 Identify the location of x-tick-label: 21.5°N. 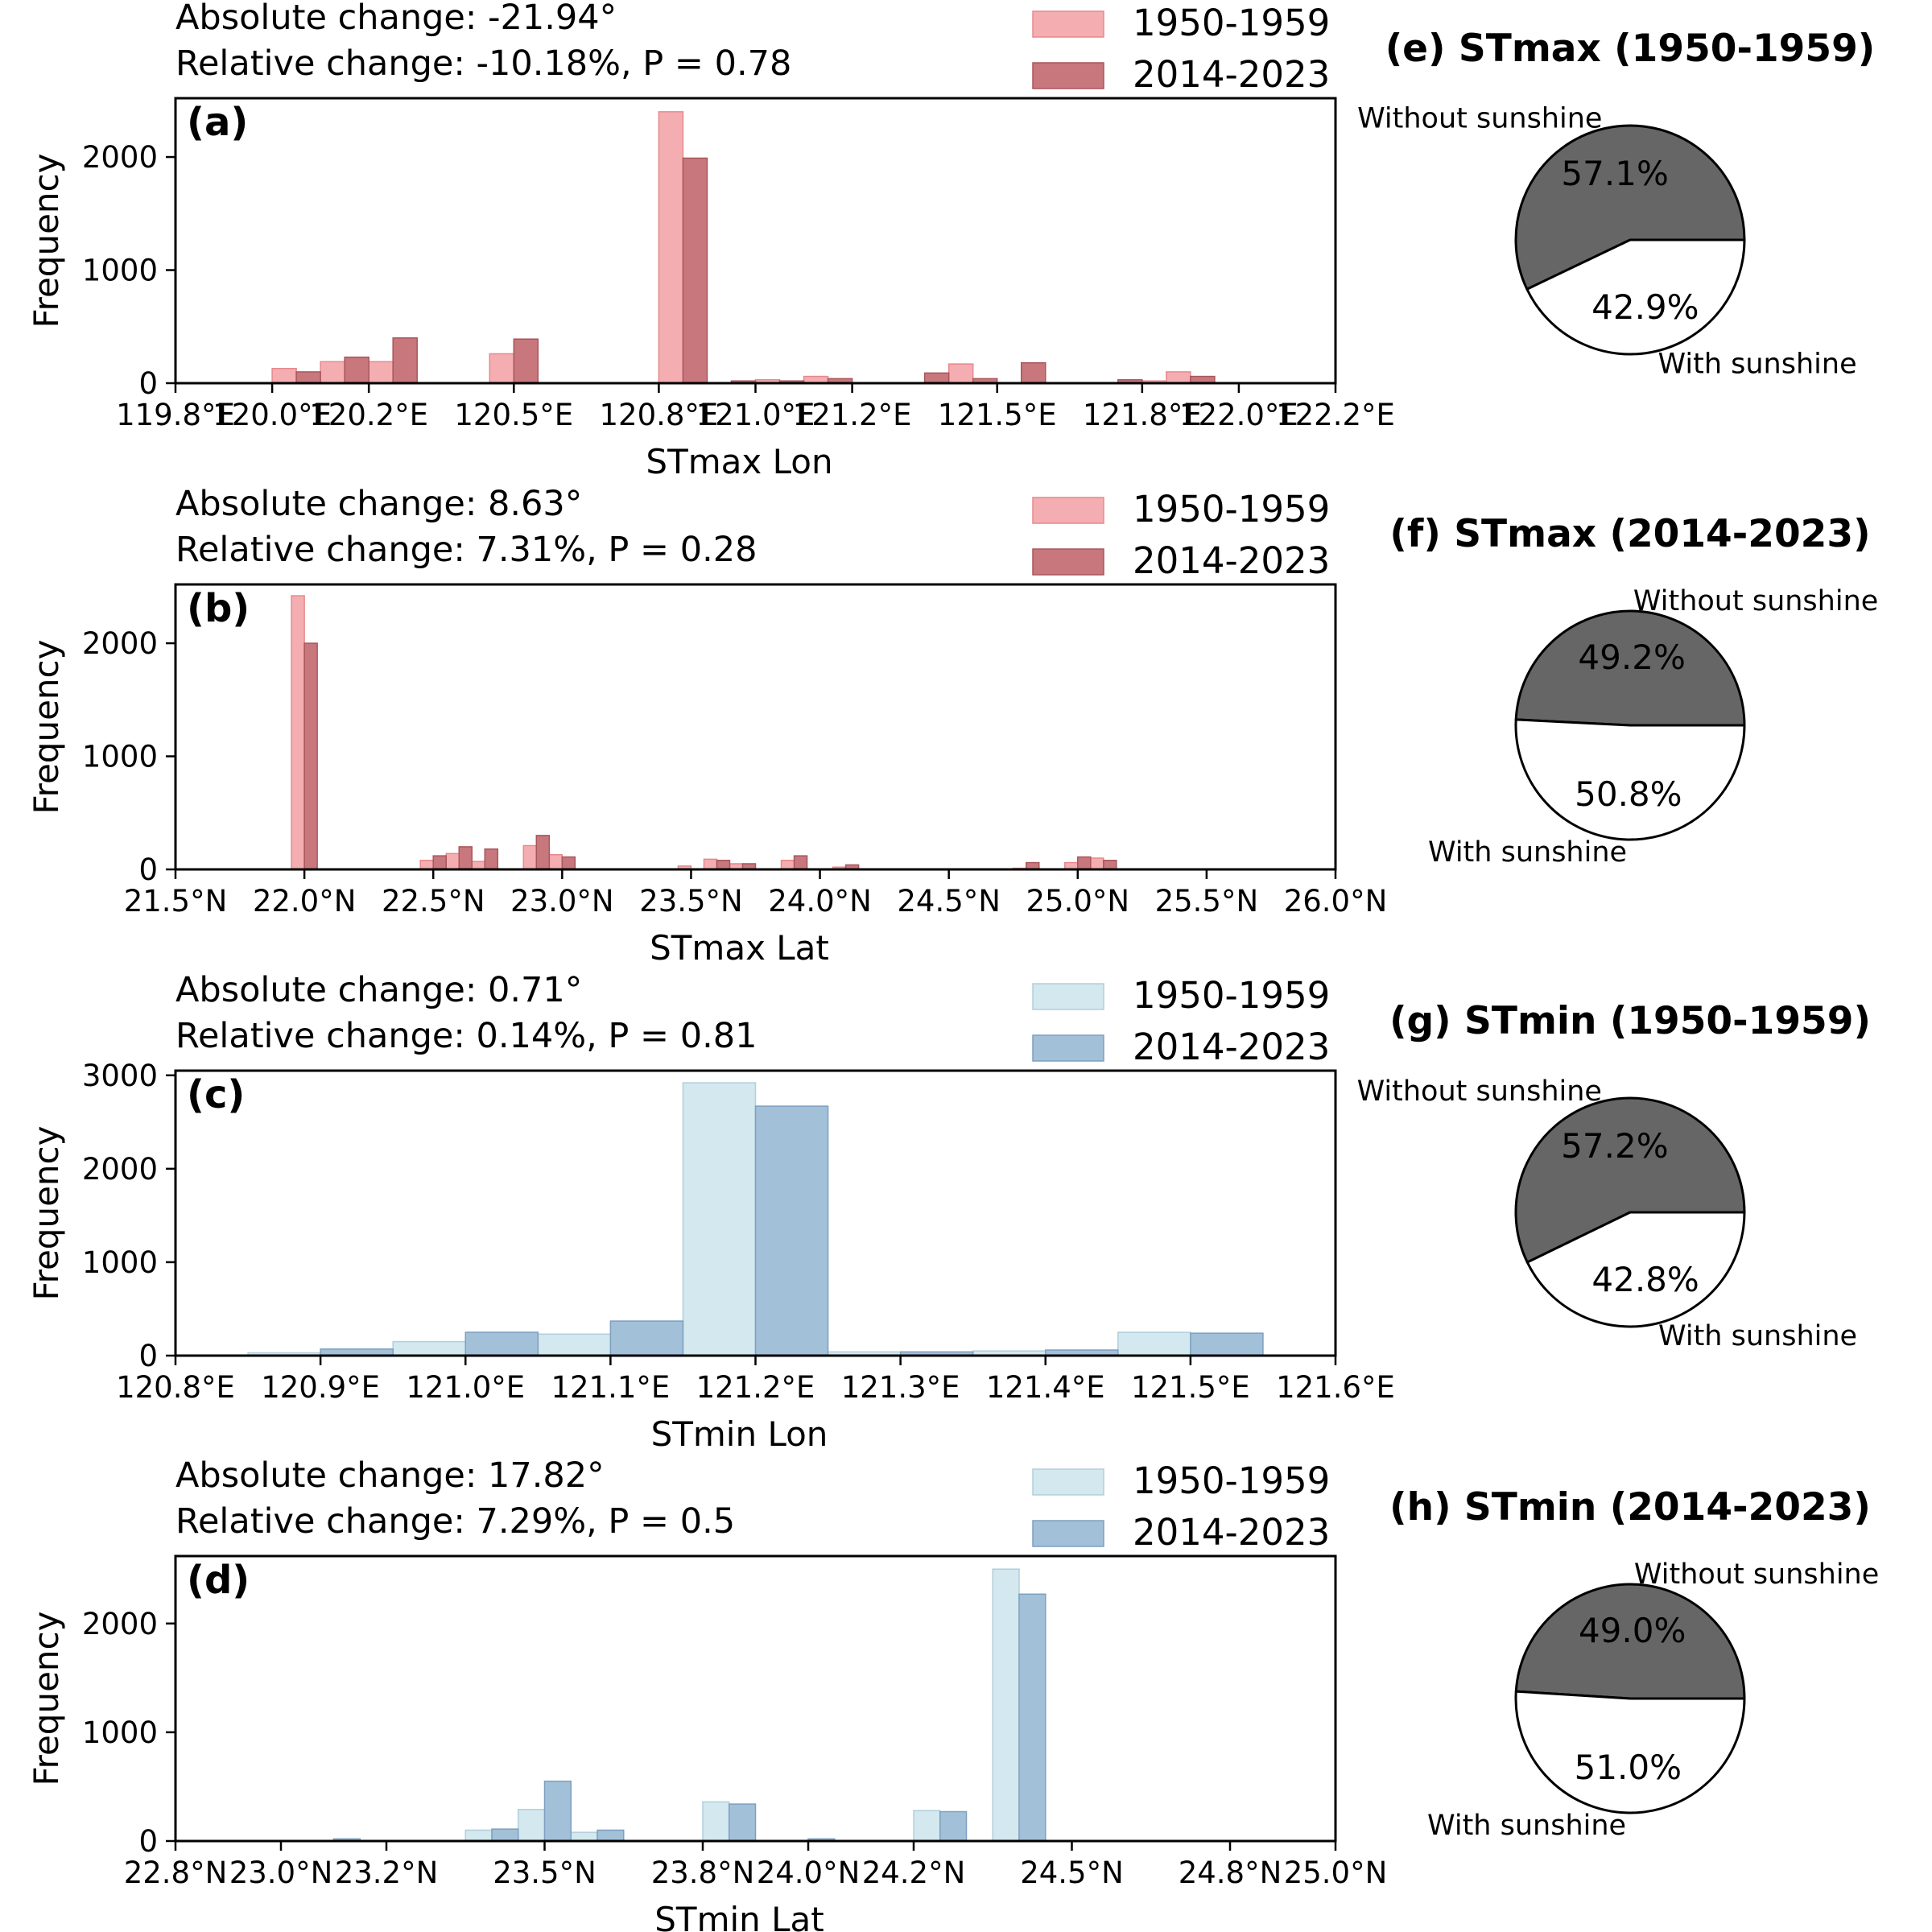
(176, 901).